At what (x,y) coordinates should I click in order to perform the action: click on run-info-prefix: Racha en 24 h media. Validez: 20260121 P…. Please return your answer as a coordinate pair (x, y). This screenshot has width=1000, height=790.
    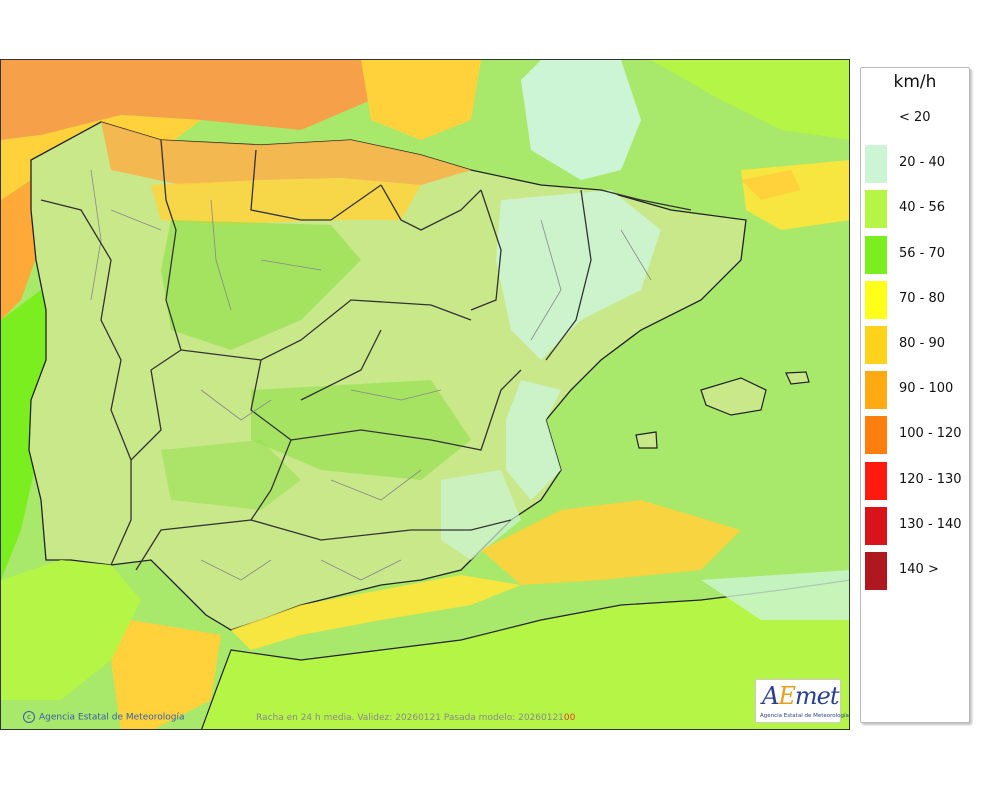
    Looking at the image, I should click on (410, 718).